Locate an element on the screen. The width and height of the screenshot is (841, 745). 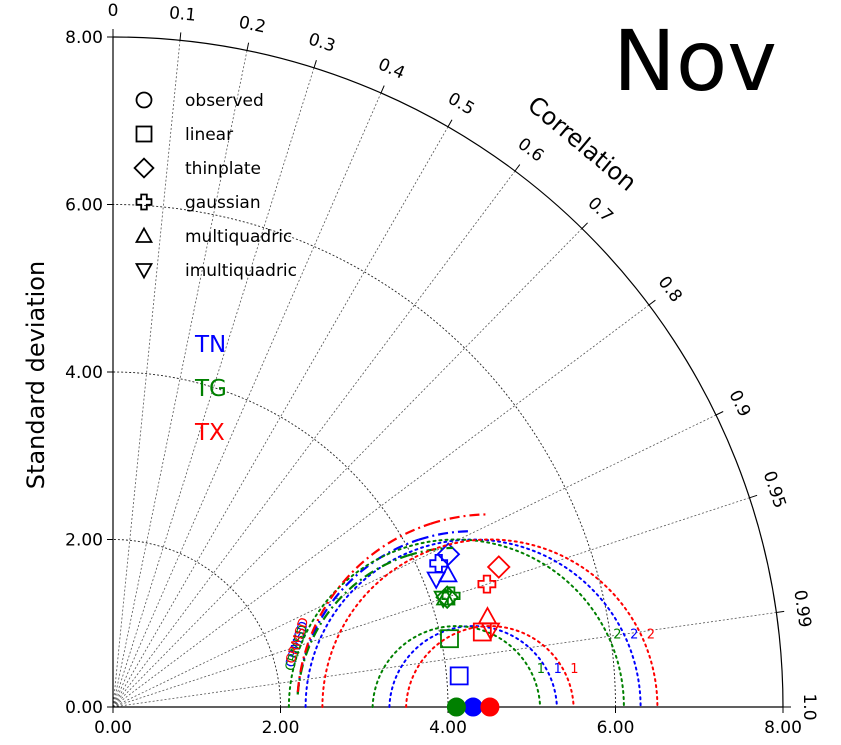
series-tx: 1 2 CRMSD is located at coordinates (470, 615).